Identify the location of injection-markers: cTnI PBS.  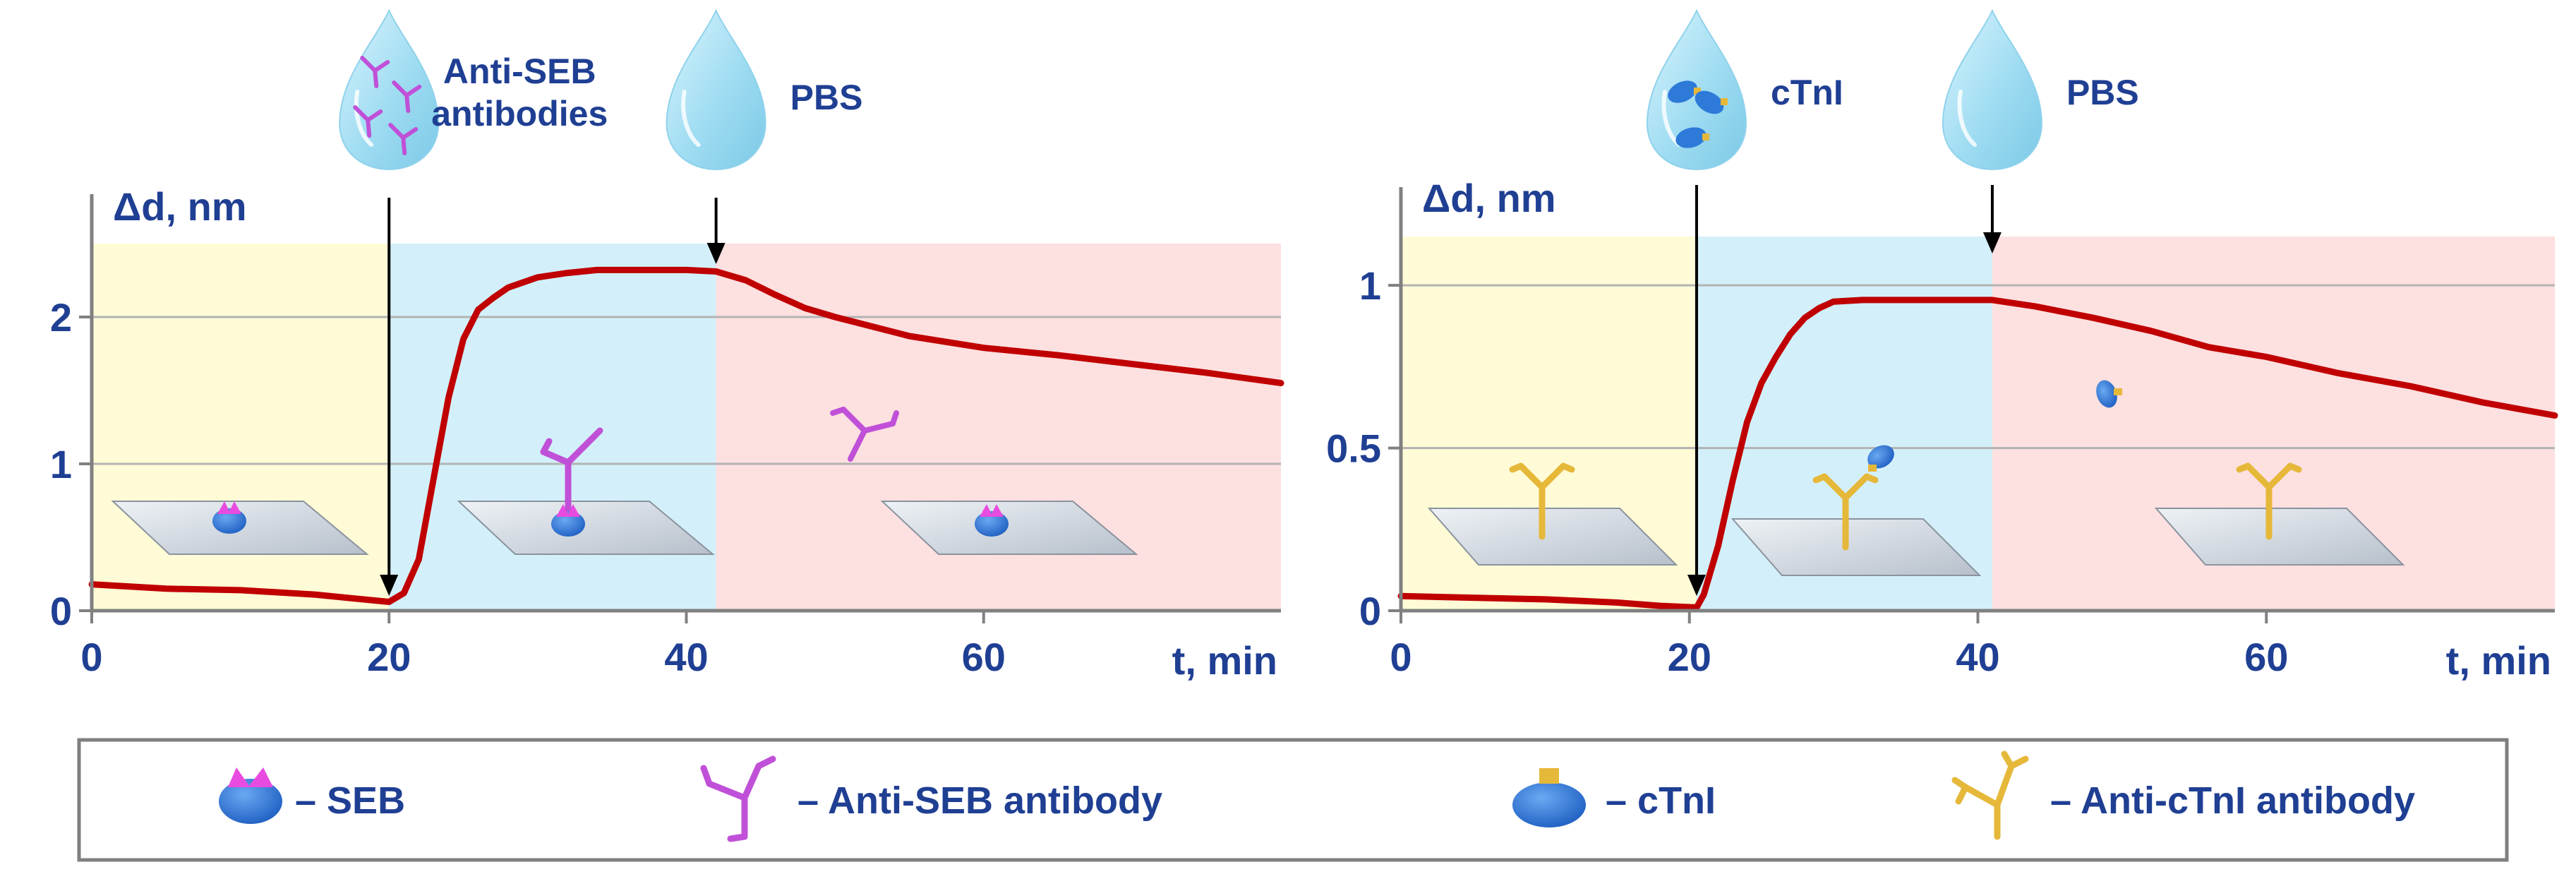
(1892, 302).